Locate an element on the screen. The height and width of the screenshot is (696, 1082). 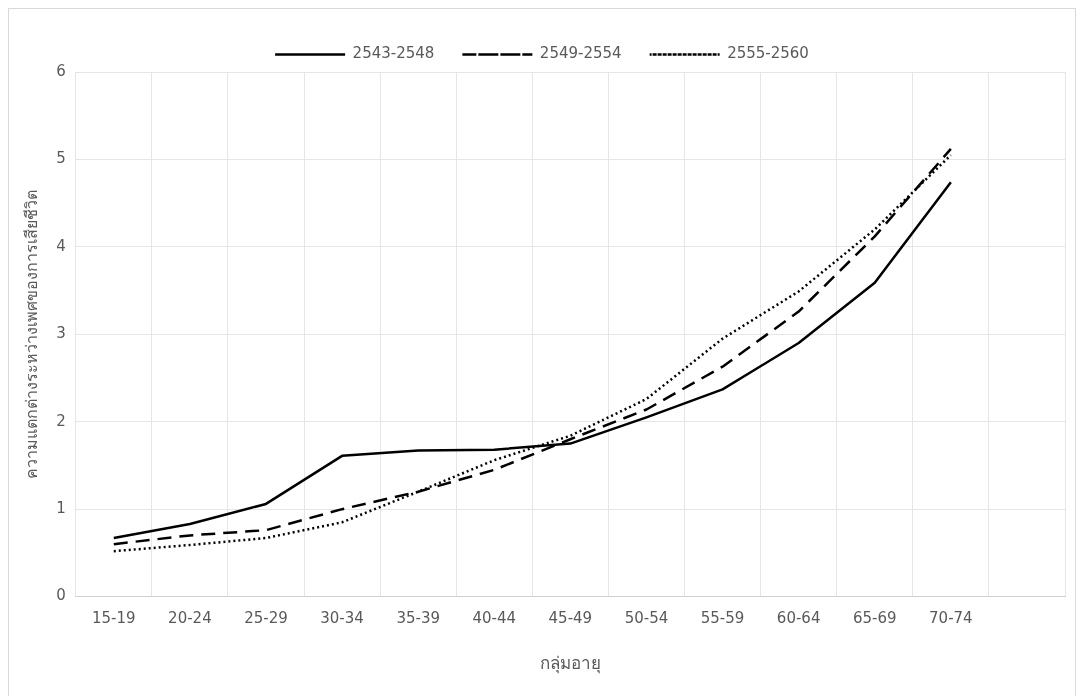
y-tick-label: 1 is located at coordinates (61, 508).